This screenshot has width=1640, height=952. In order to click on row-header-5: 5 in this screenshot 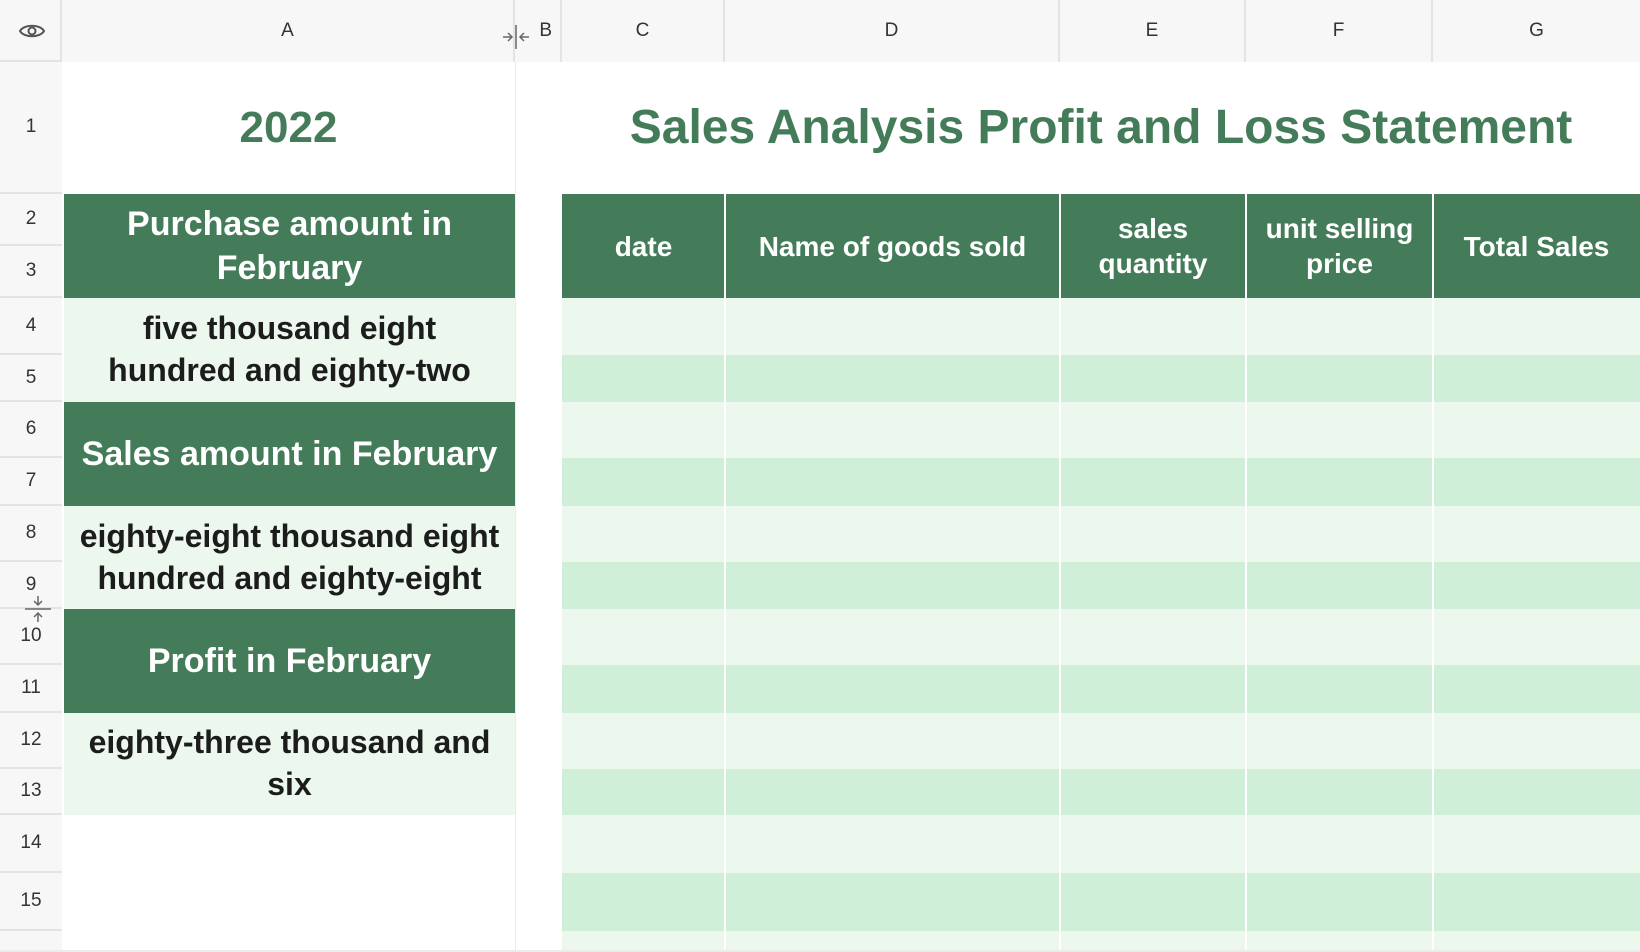, I will do `click(31, 378)`.